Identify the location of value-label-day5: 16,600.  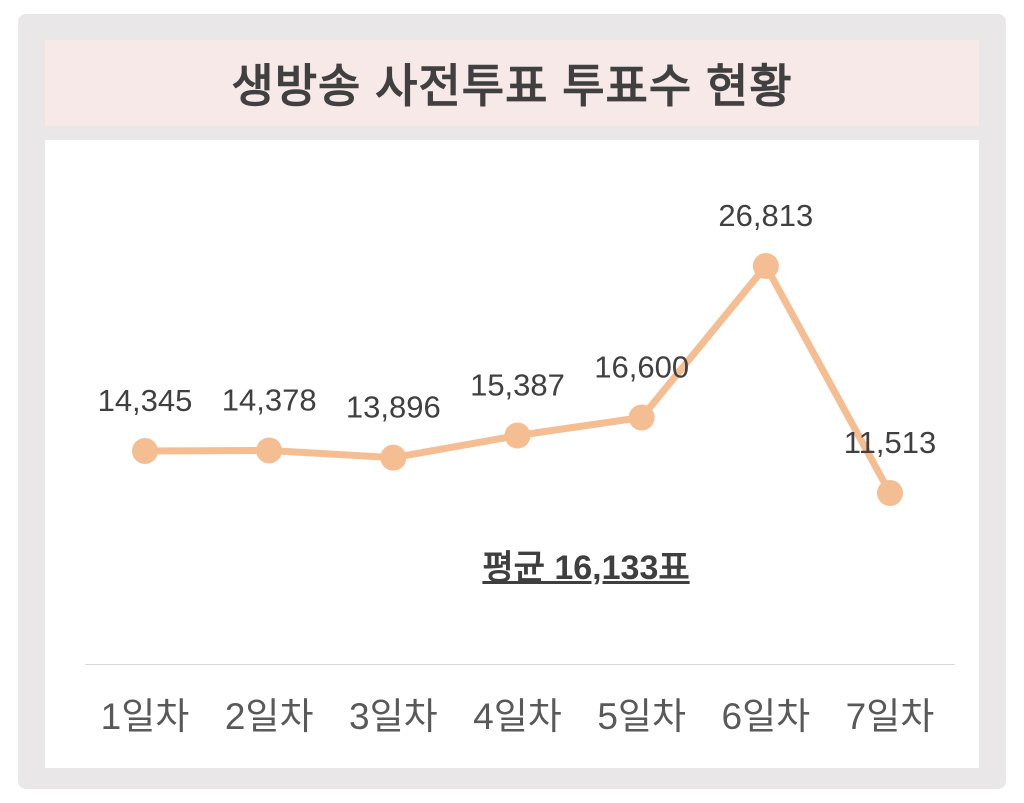
(641, 367).